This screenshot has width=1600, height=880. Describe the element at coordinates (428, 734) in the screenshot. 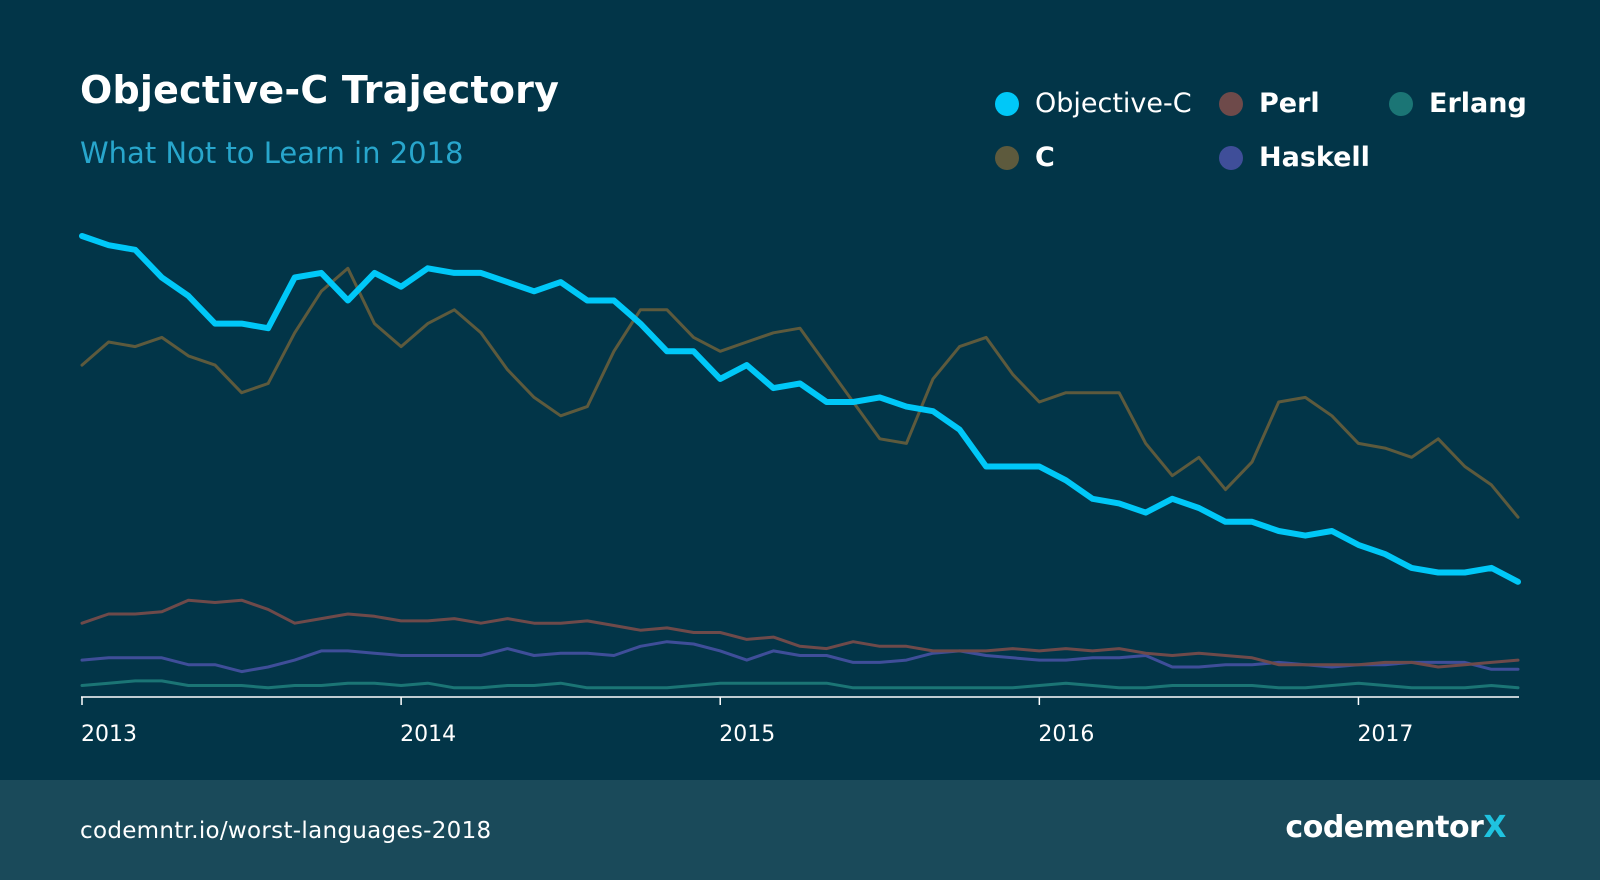

I see `x-tick-label: 2014` at that location.